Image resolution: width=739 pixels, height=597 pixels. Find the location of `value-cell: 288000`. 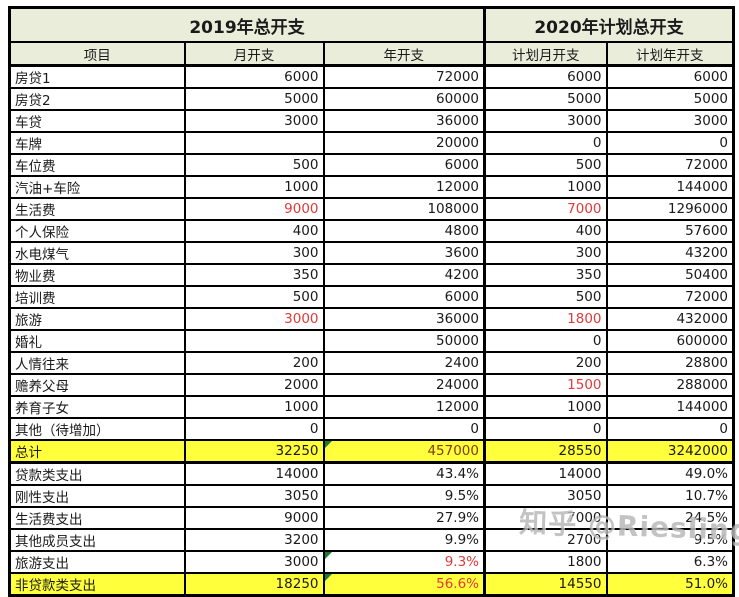

value-cell: 288000 is located at coordinates (670, 385).